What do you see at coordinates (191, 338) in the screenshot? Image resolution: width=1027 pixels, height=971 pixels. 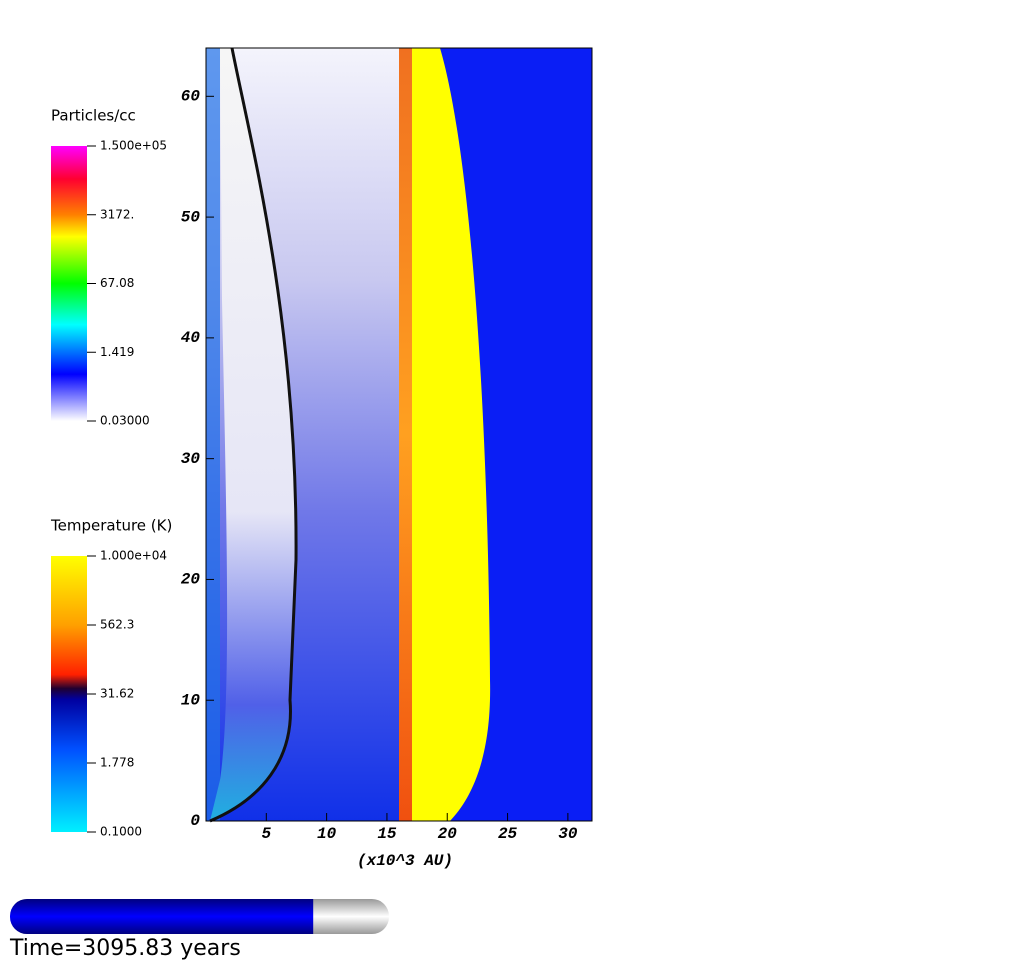 I see `y-tick-label: 40` at bounding box center [191, 338].